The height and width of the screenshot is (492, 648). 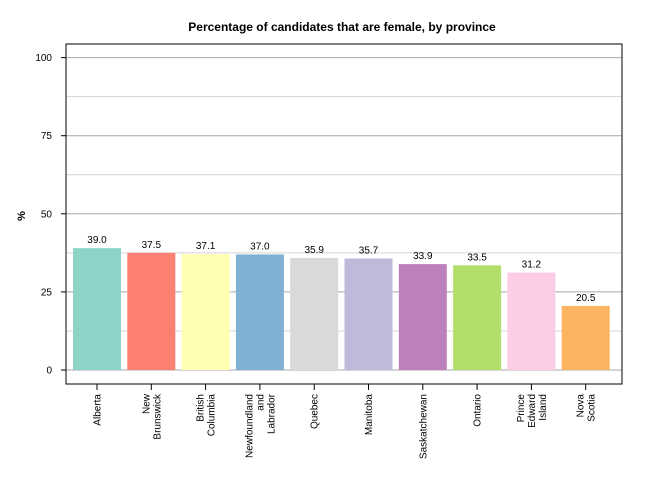 I want to click on x-tick-label-line: Quebec, so click(x=315, y=411).